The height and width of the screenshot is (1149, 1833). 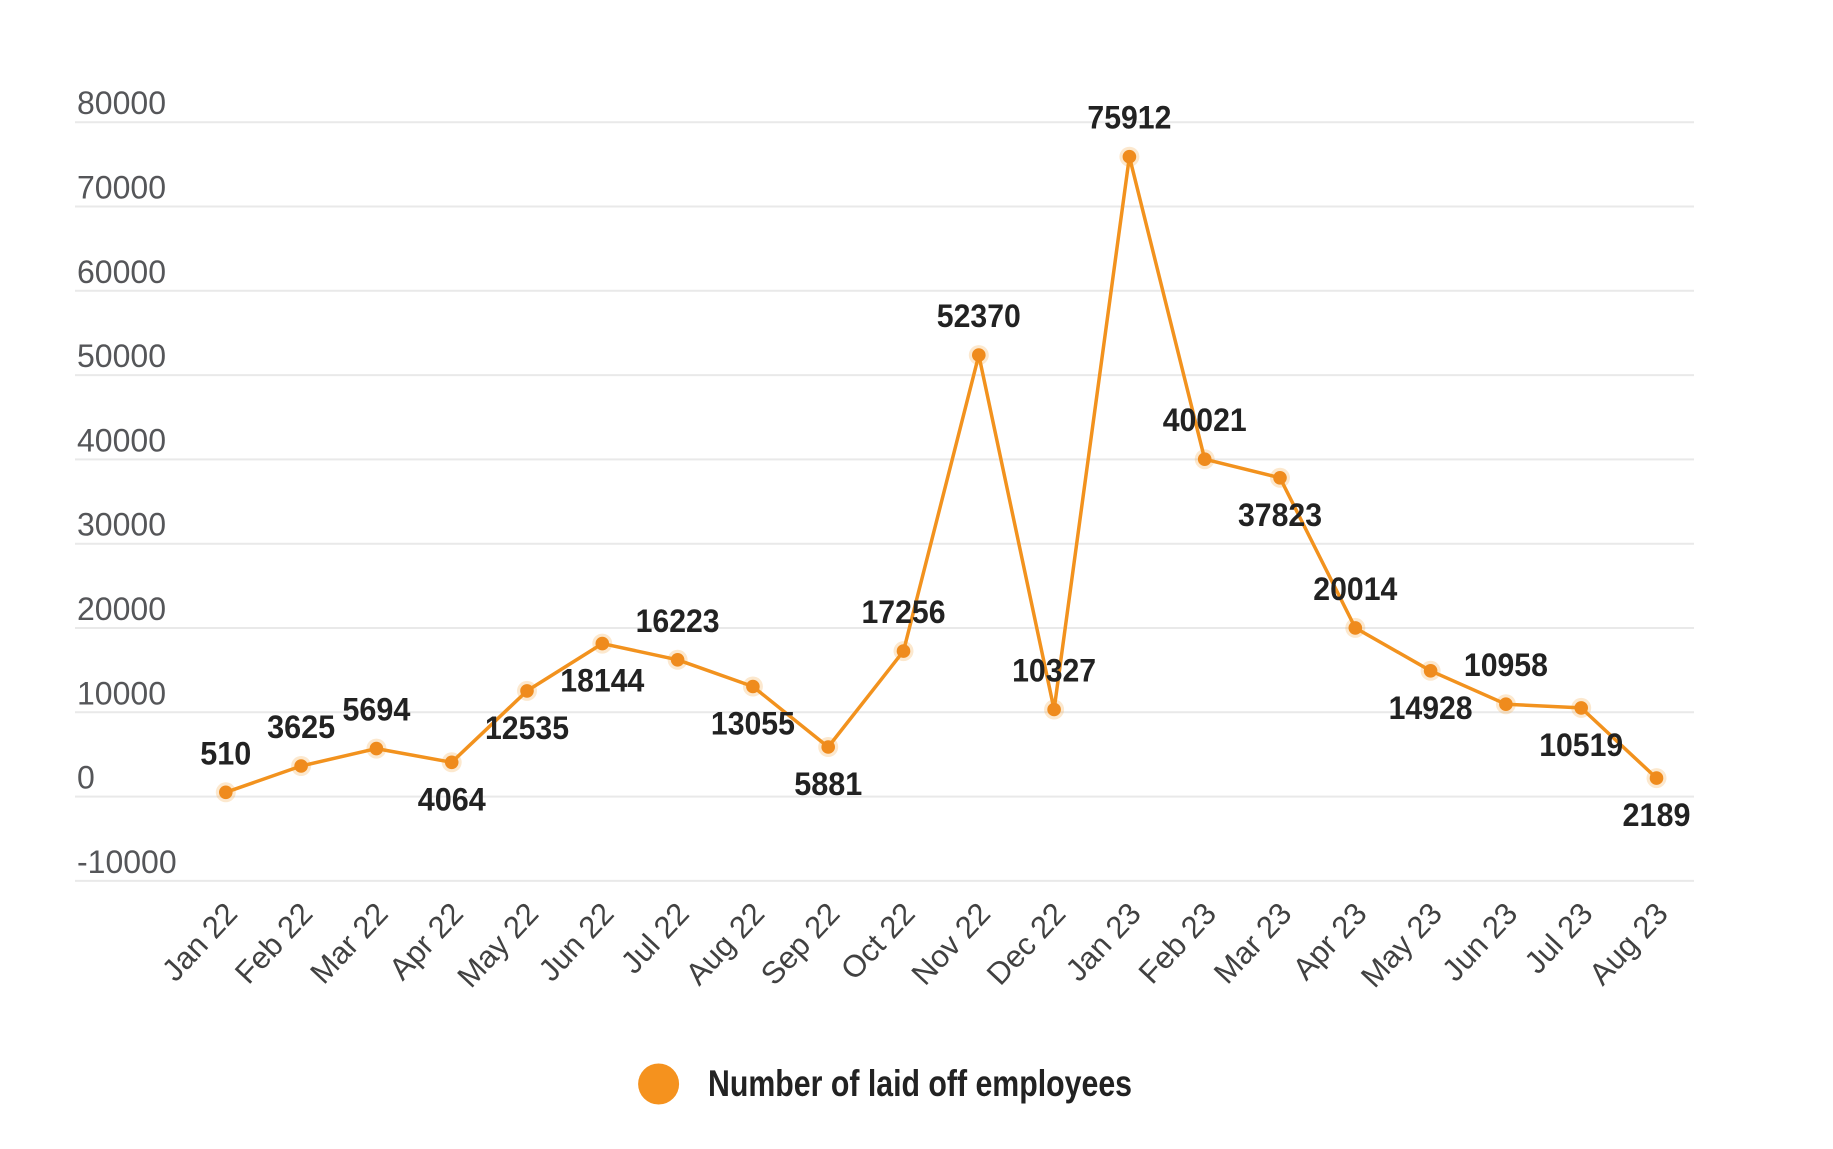 I want to click on svg-text: 37823, so click(x=1280, y=515).